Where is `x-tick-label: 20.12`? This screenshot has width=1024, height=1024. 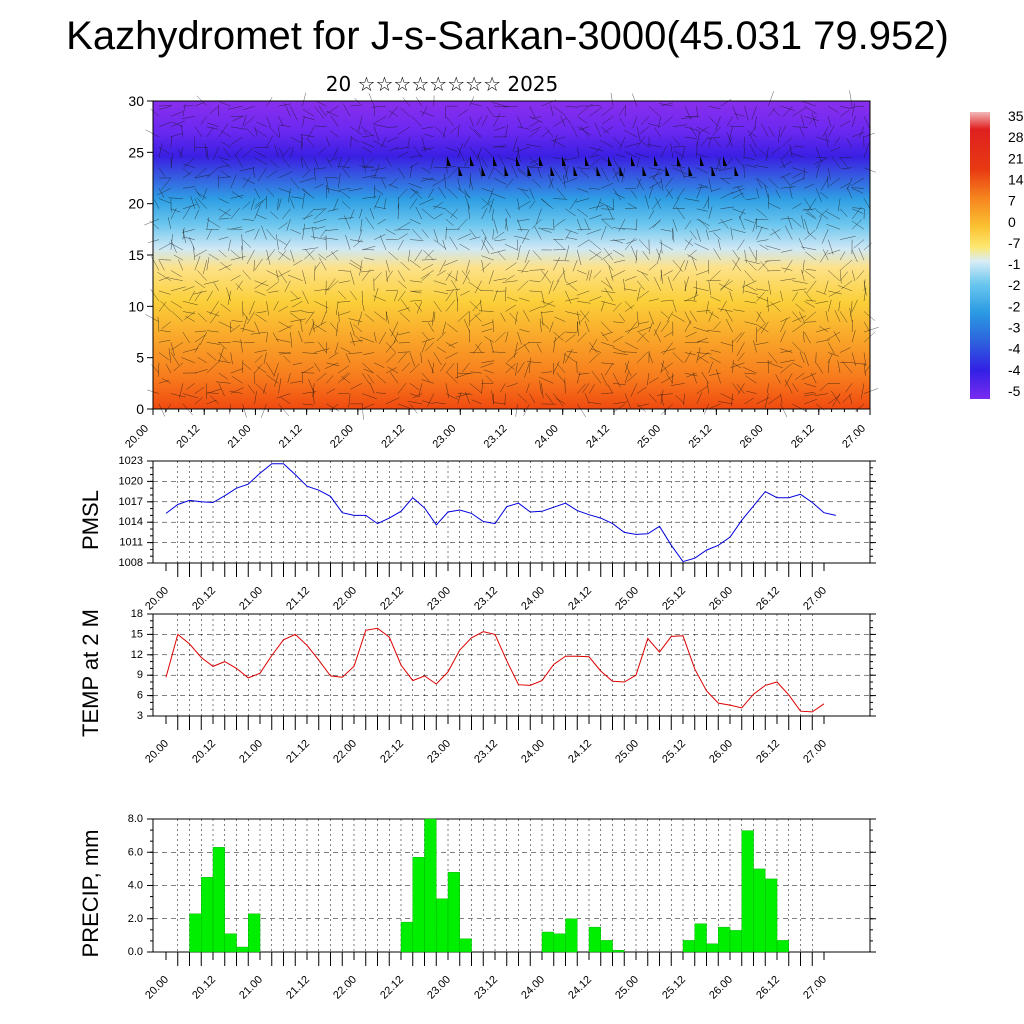
x-tick-label: 20.12 is located at coordinates (204, 752).